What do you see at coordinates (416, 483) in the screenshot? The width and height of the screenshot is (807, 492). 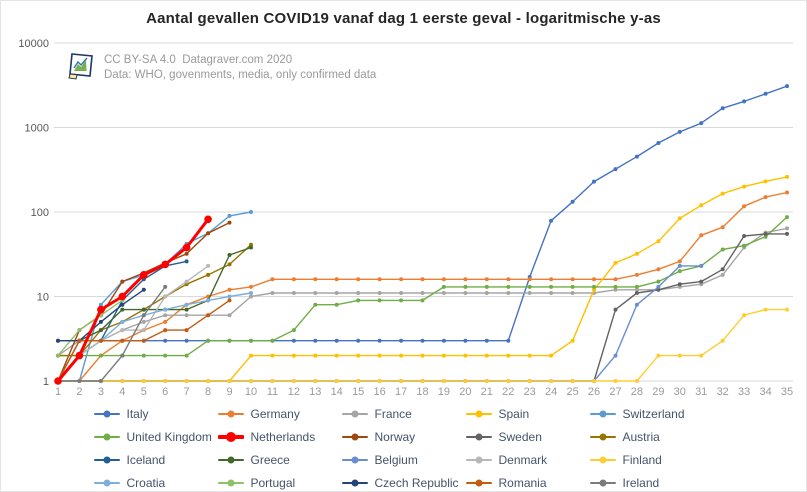 I see `legend-label: Czech Republic` at bounding box center [416, 483].